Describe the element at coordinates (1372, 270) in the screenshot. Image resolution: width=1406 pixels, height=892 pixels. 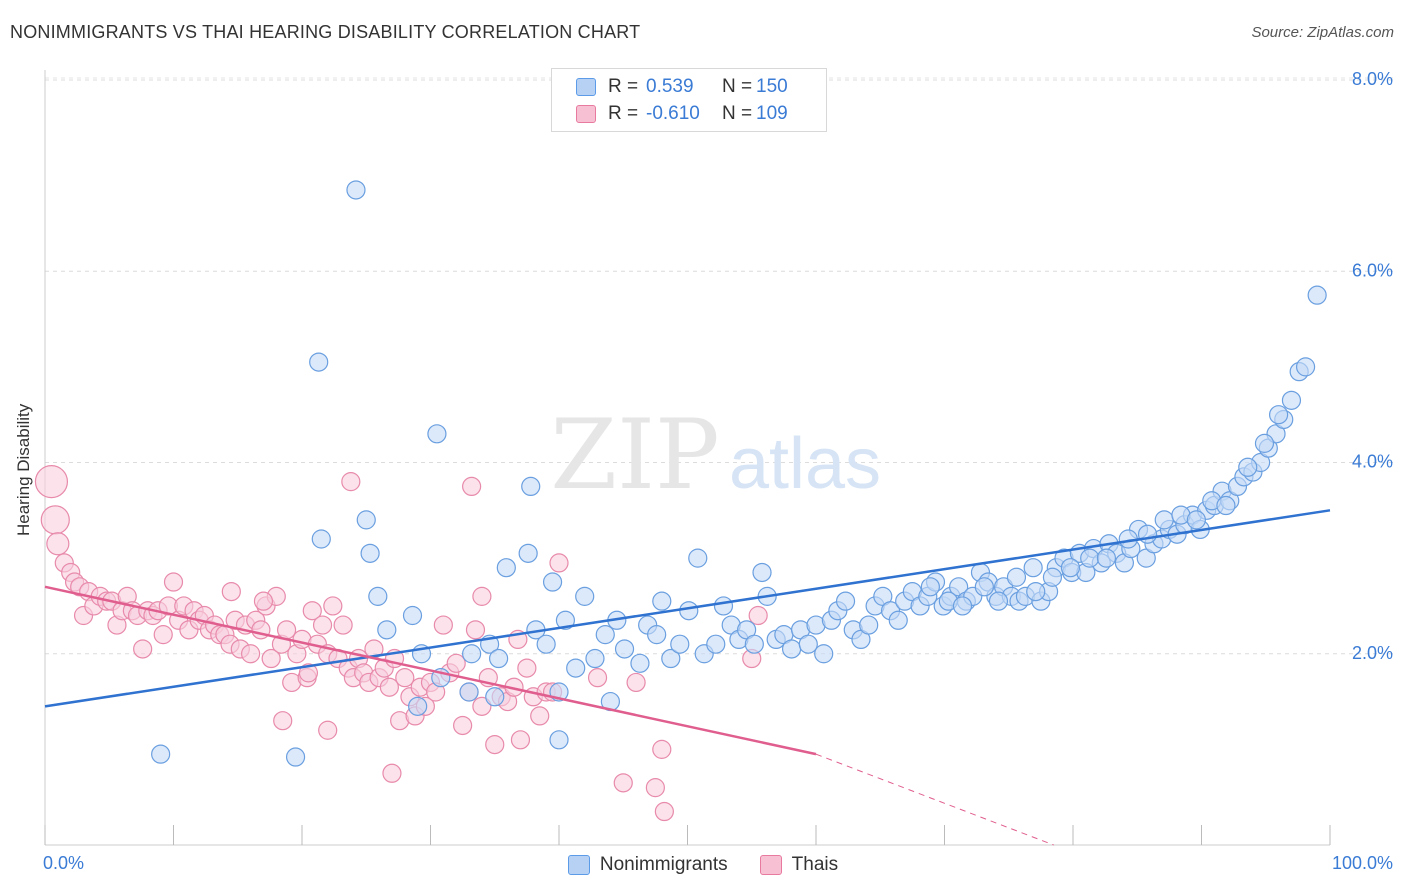
I see `y-tick-label: 6.0%` at that location.